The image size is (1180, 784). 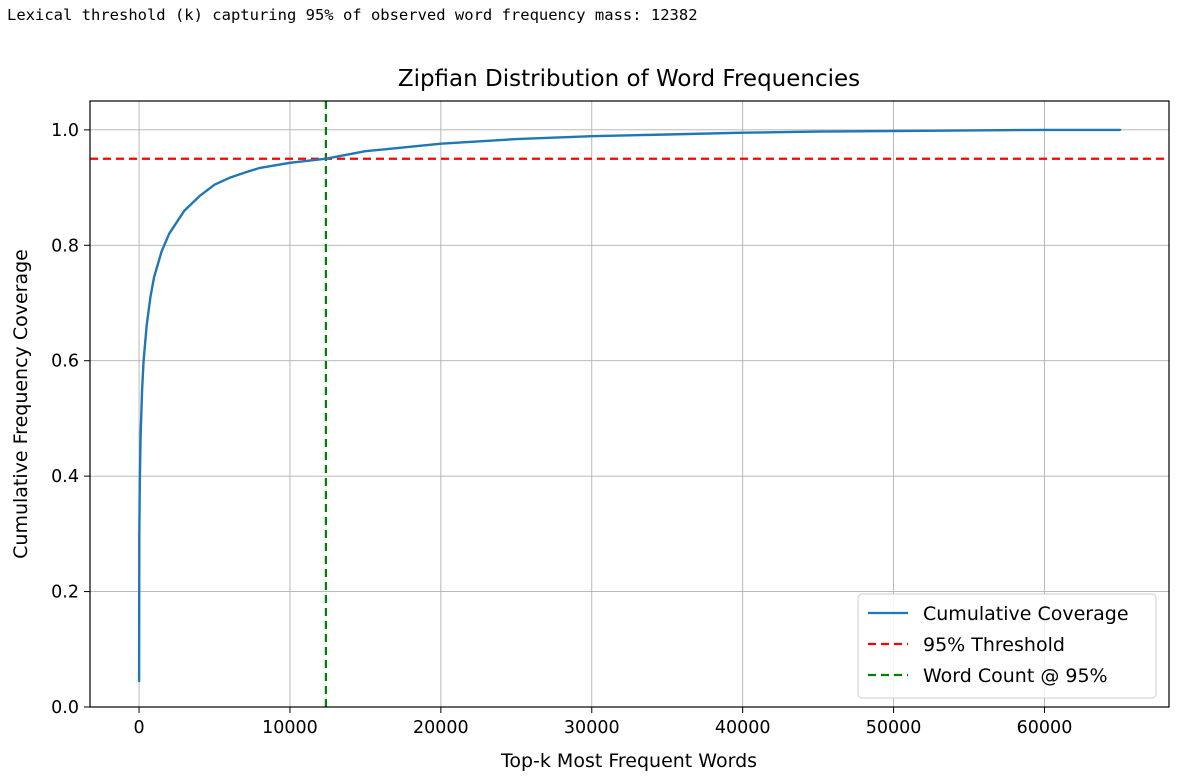 I want to click on y-tick-label: 0.8, so click(x=65, y=246).